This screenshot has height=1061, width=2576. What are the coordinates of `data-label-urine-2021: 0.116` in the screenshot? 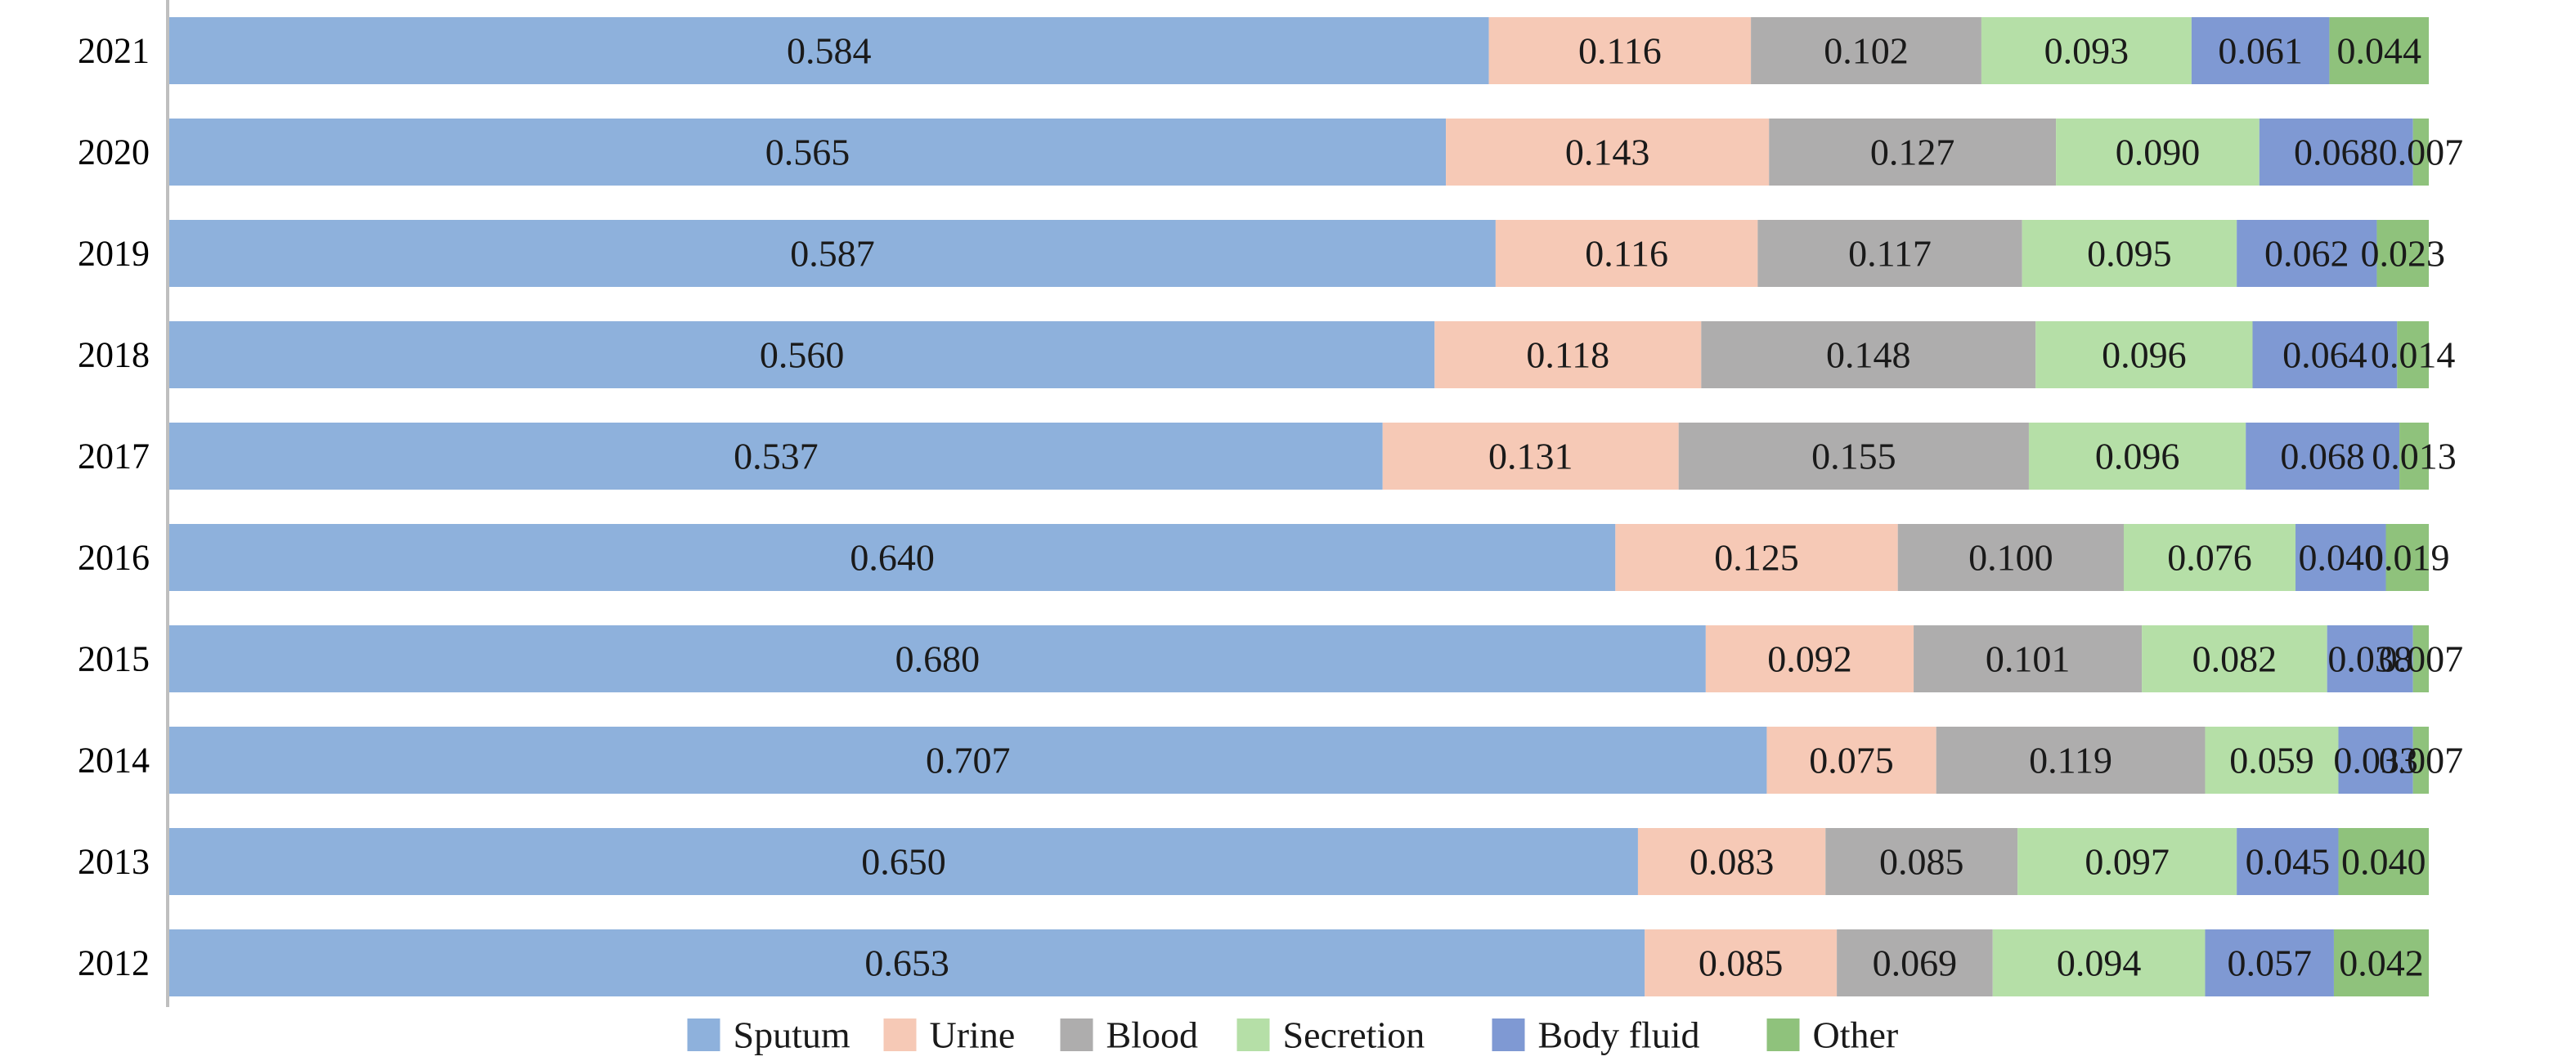 It's located at (1620, 51).